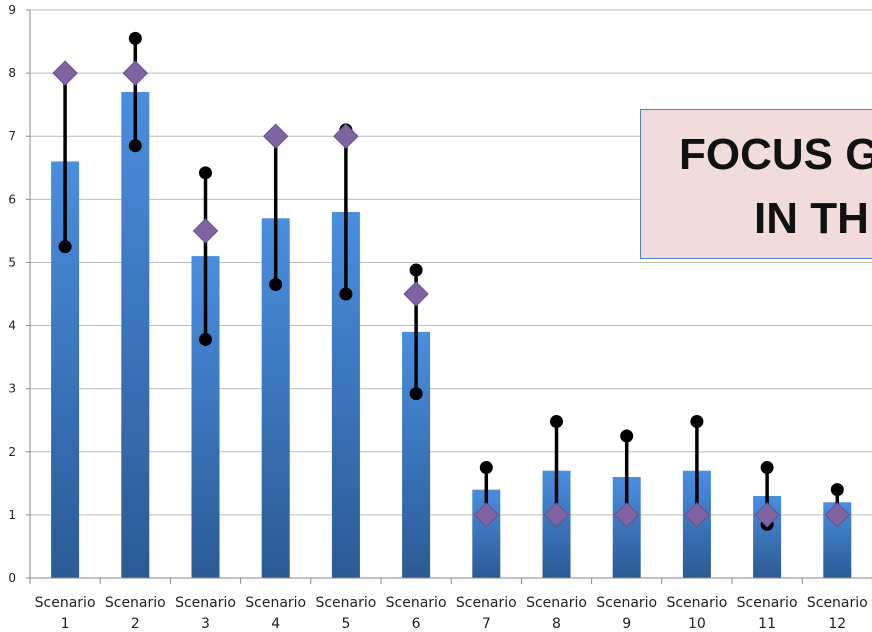 Image resolution: width=872 pixels, height=632 pixels. I want to click on y-tick-label: 9, so click(12, 10).